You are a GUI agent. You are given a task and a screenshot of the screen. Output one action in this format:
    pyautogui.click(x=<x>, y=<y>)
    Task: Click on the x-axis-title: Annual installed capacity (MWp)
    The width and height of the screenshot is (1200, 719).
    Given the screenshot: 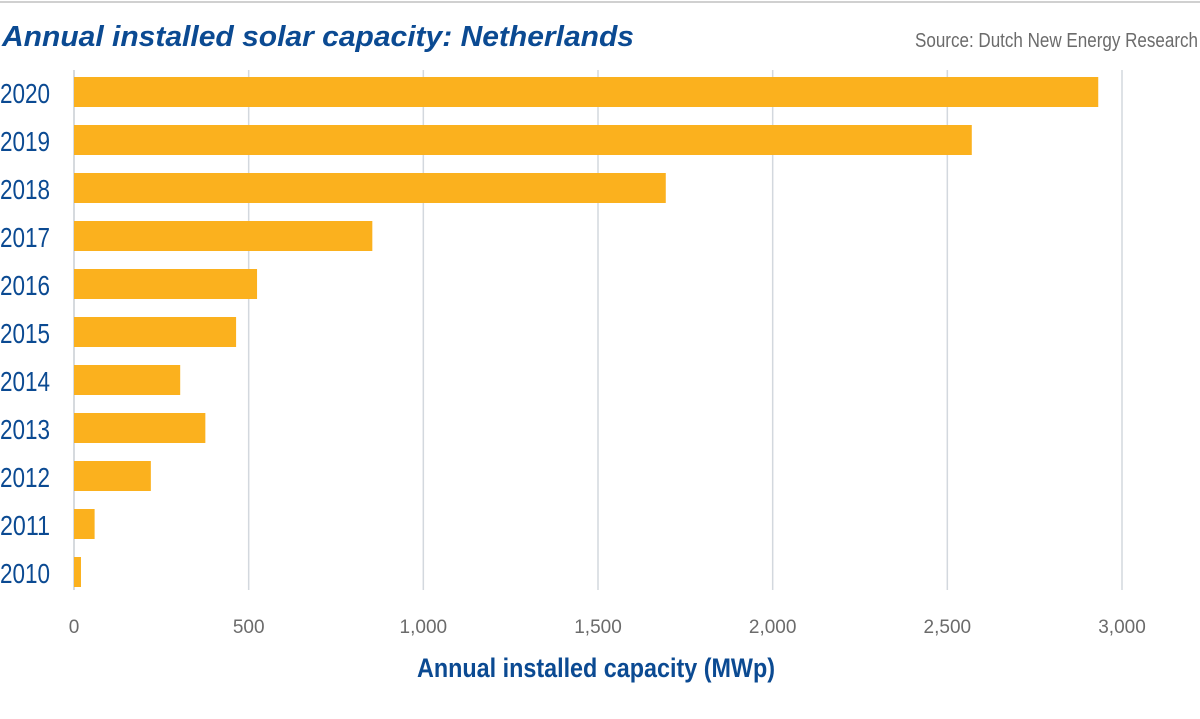 What is the action you would take?
    pyautogui.click(x=596, y=668)
    